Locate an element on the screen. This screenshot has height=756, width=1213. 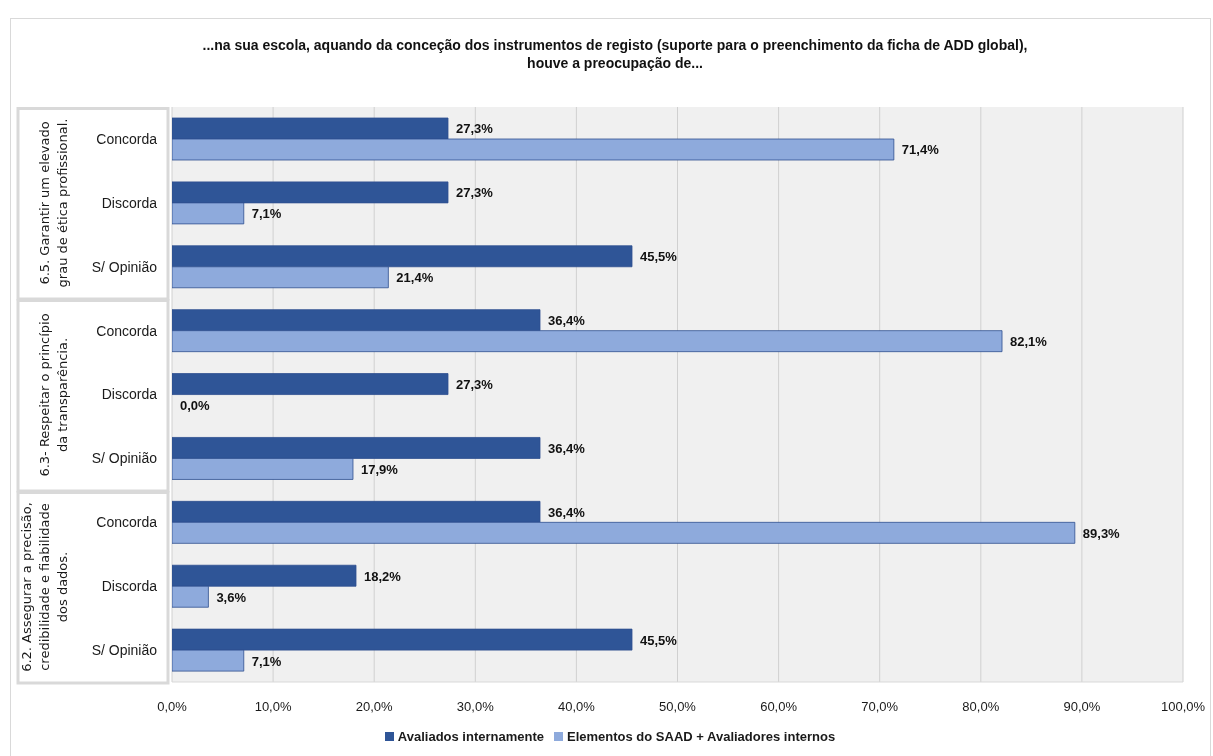
data-label: 82,1% is located at coordinates (1029, 341).